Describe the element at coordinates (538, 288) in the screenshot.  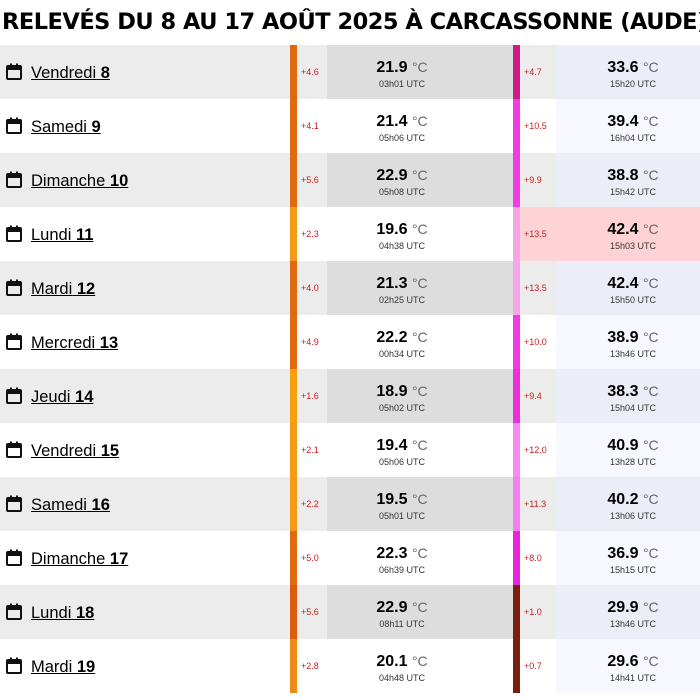
I see `max-anomaly-cell: +13.5` at that location.